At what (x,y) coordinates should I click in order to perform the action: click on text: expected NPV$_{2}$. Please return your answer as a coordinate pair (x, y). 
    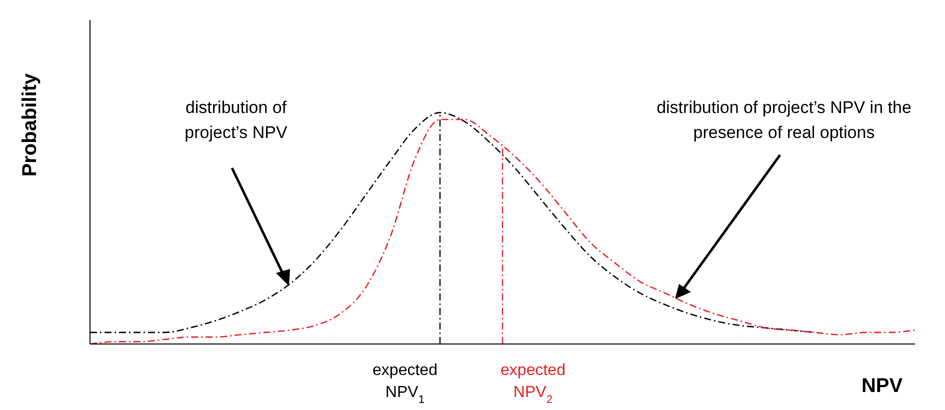
    Looking at the image, I should click on (533, 384).